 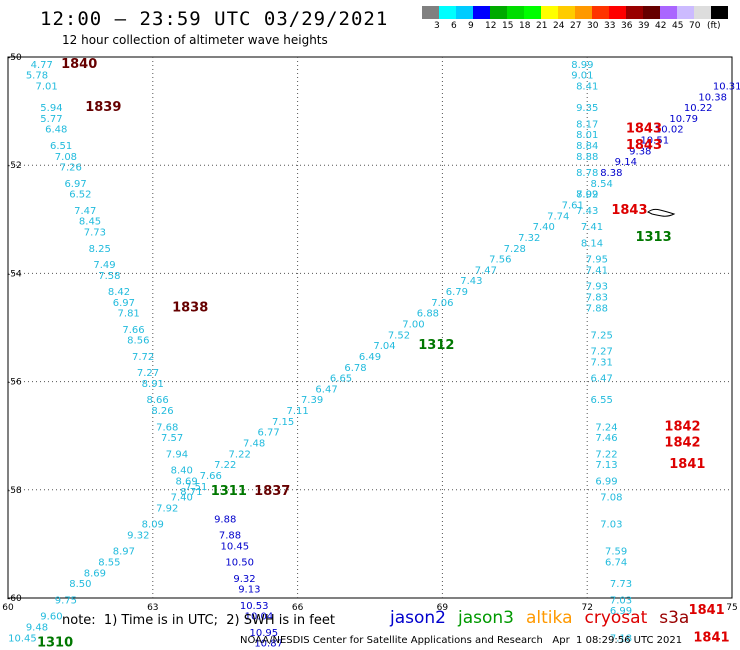 I want to click on satellite-legend-altika: altika, so click(x=549, y=618).